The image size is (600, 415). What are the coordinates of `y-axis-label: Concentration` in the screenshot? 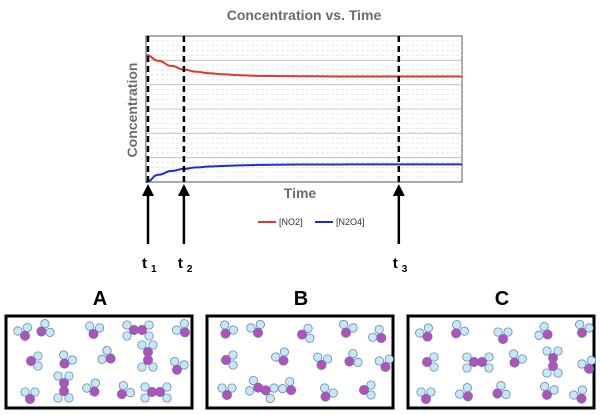 It's located at (132, 110).